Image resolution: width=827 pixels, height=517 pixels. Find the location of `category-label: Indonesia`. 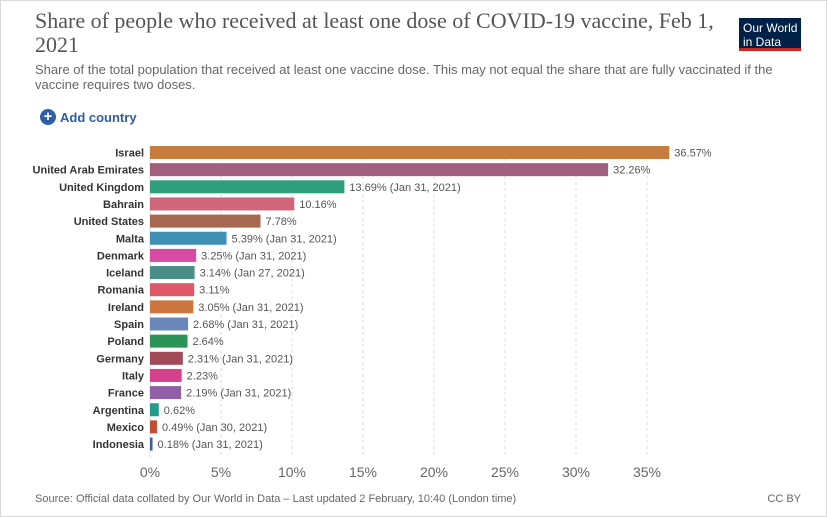

category-label: Indonesia is located at coordinates (119, 445).